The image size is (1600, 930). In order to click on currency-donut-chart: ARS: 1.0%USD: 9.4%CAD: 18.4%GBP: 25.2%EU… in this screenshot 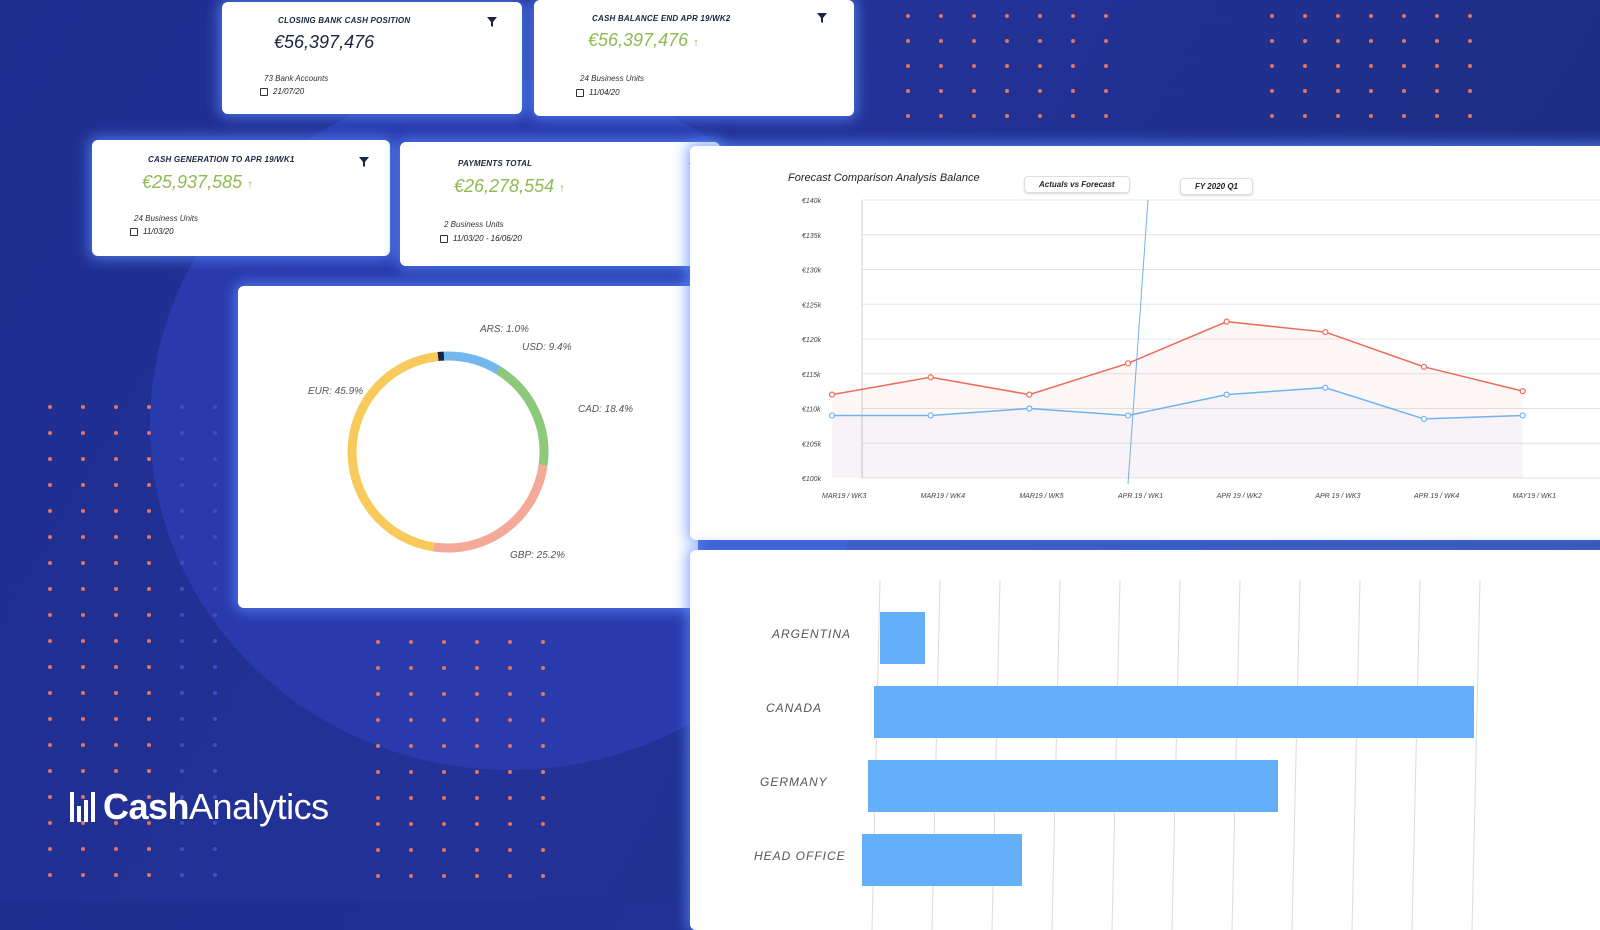, I will do `click(468, 447)`.